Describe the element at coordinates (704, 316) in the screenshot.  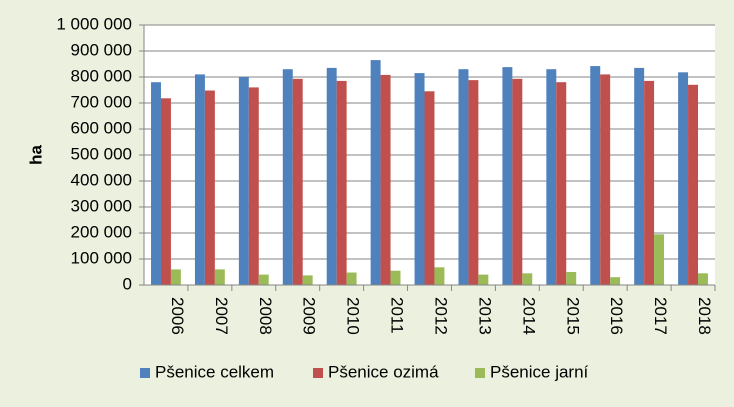
I see `x-tick-label: 2018` at that location.